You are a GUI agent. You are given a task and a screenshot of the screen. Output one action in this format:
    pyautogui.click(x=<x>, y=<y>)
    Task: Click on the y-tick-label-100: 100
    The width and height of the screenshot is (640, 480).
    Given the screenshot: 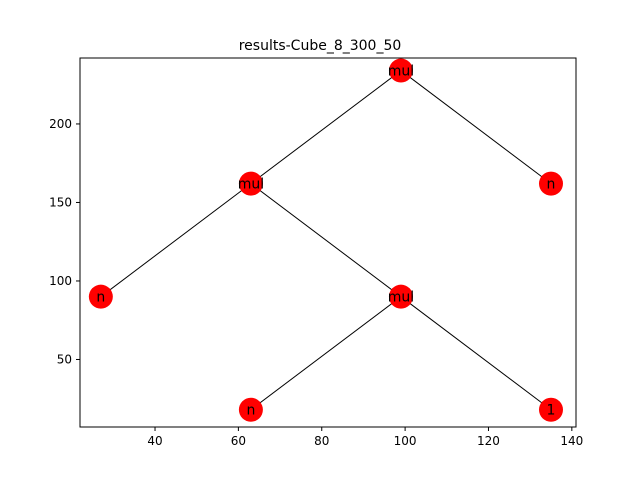 What is the action you would take?
    pyautogui.click(x=60, y=281)
    